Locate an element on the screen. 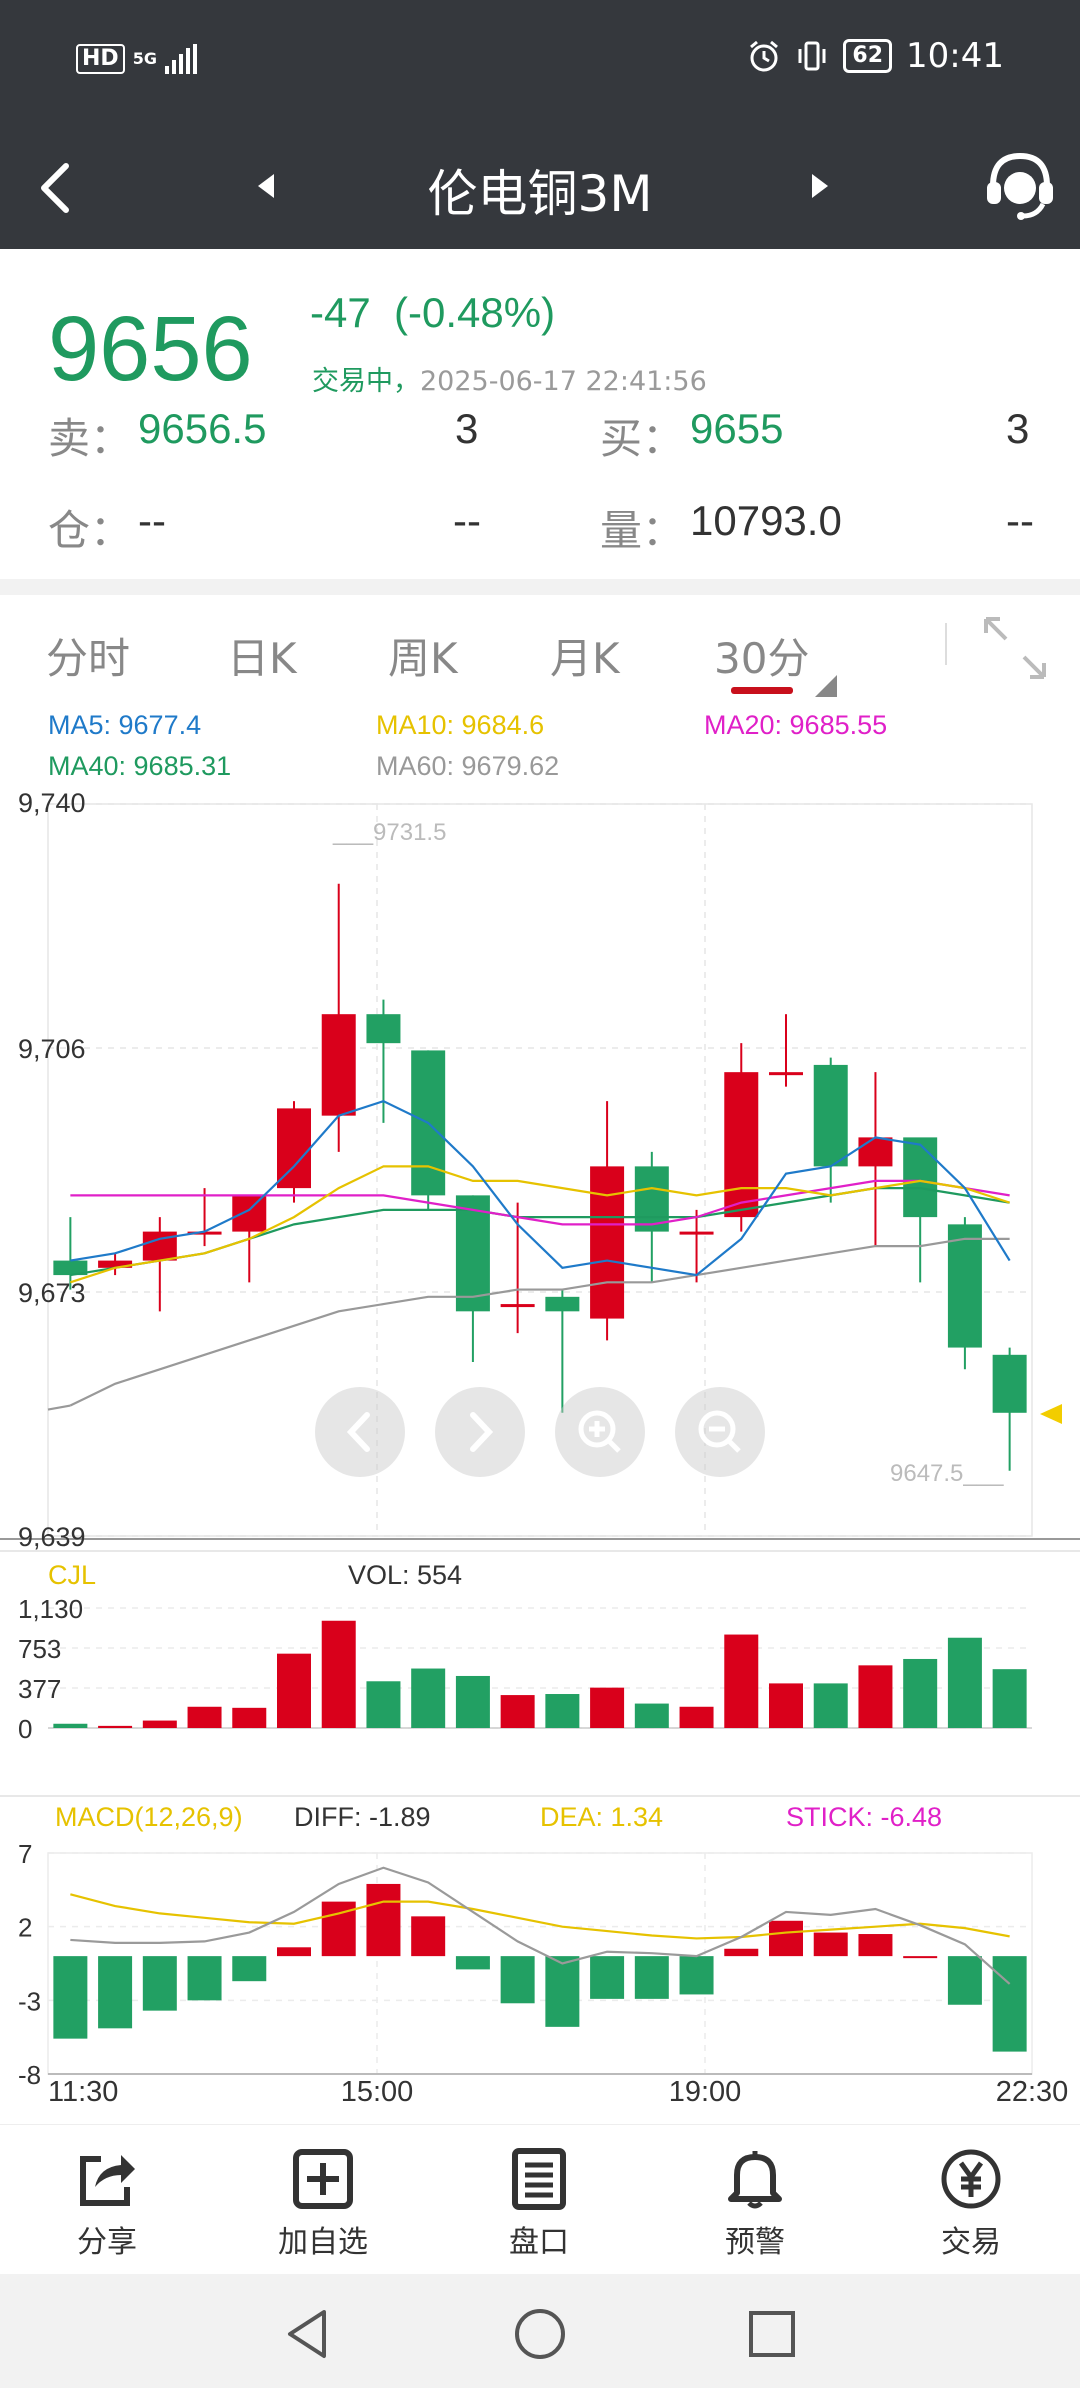 This screenshot has width=1080, height=2388. tab-weekly-k: 周K is located at coordinates (423, 658).